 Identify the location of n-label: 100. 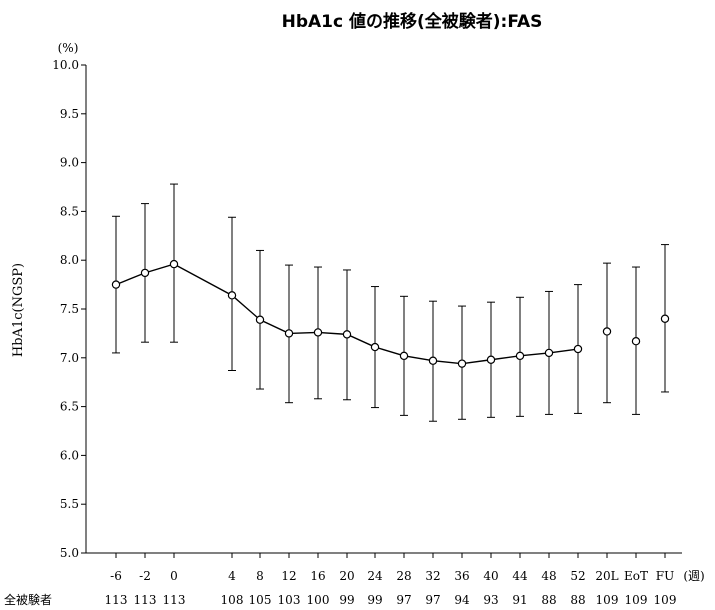
(318, 600).